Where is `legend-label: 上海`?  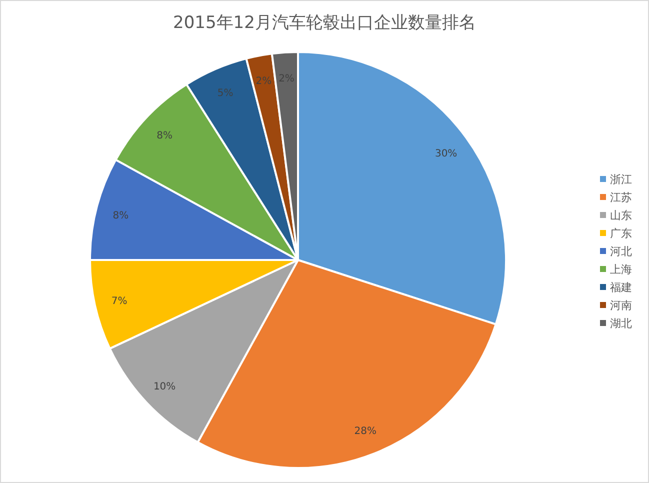
legend-label: 上海 is located at coordinates (621, 269).